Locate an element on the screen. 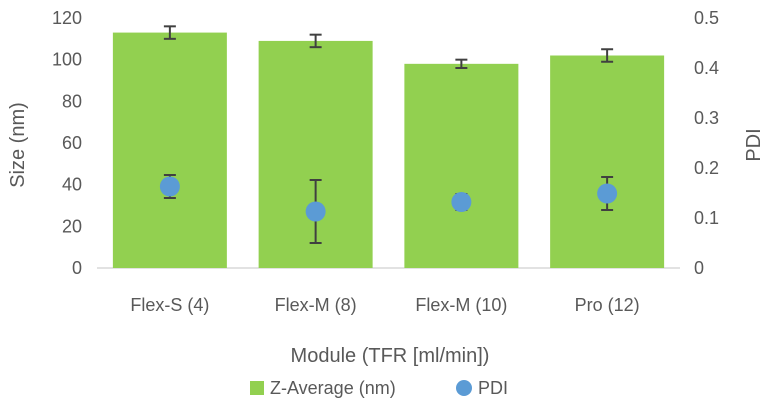 This screenshot has height=410, width=775. x-tick-label: Flex-M (8) is located at coordinates (316, 305).